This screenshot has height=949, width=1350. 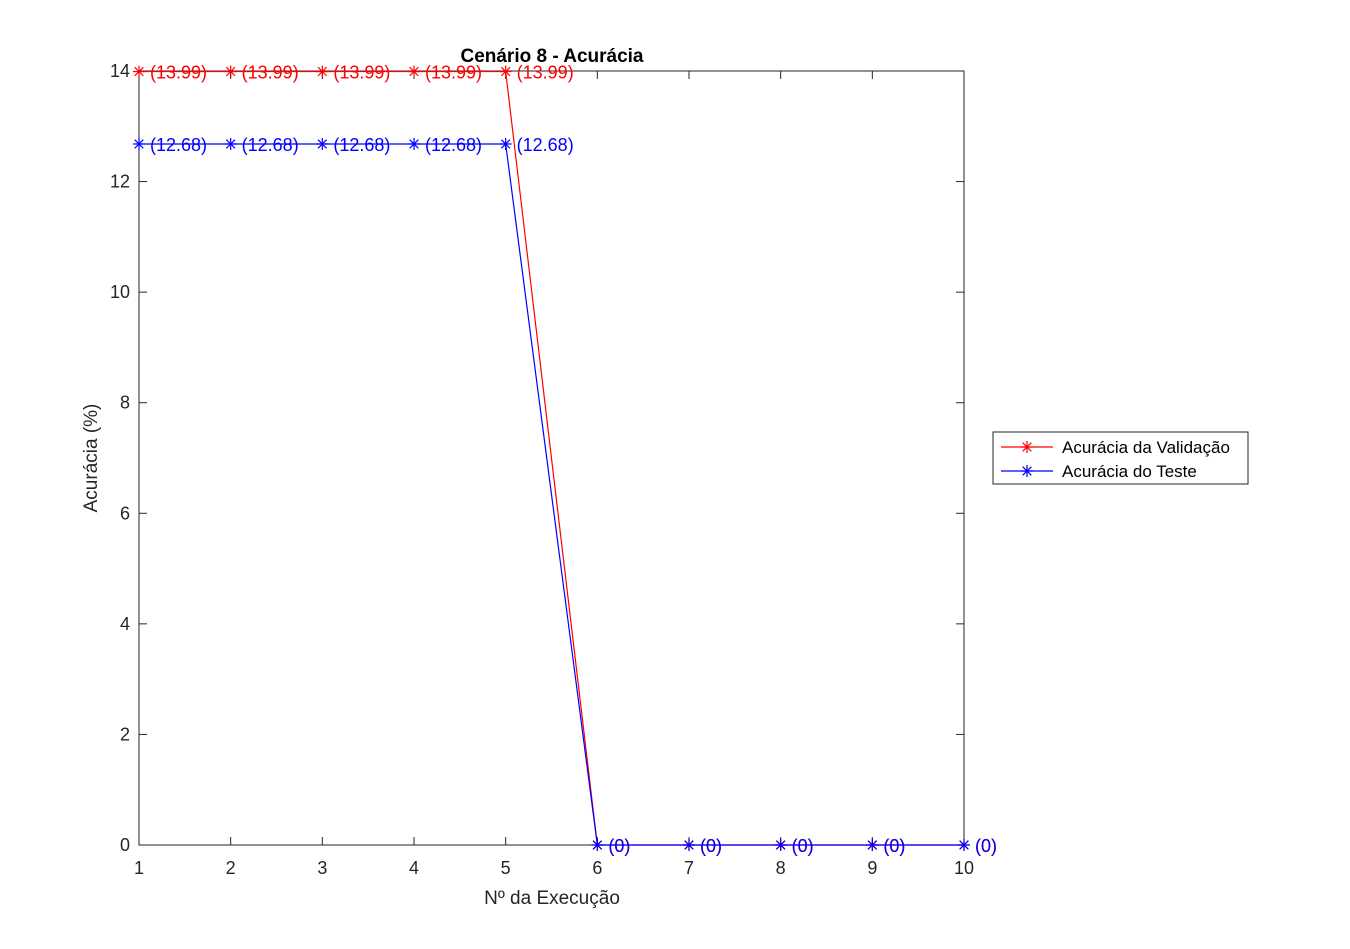 I want to click on y-tick-label: 8, so click(x=125, y=403).